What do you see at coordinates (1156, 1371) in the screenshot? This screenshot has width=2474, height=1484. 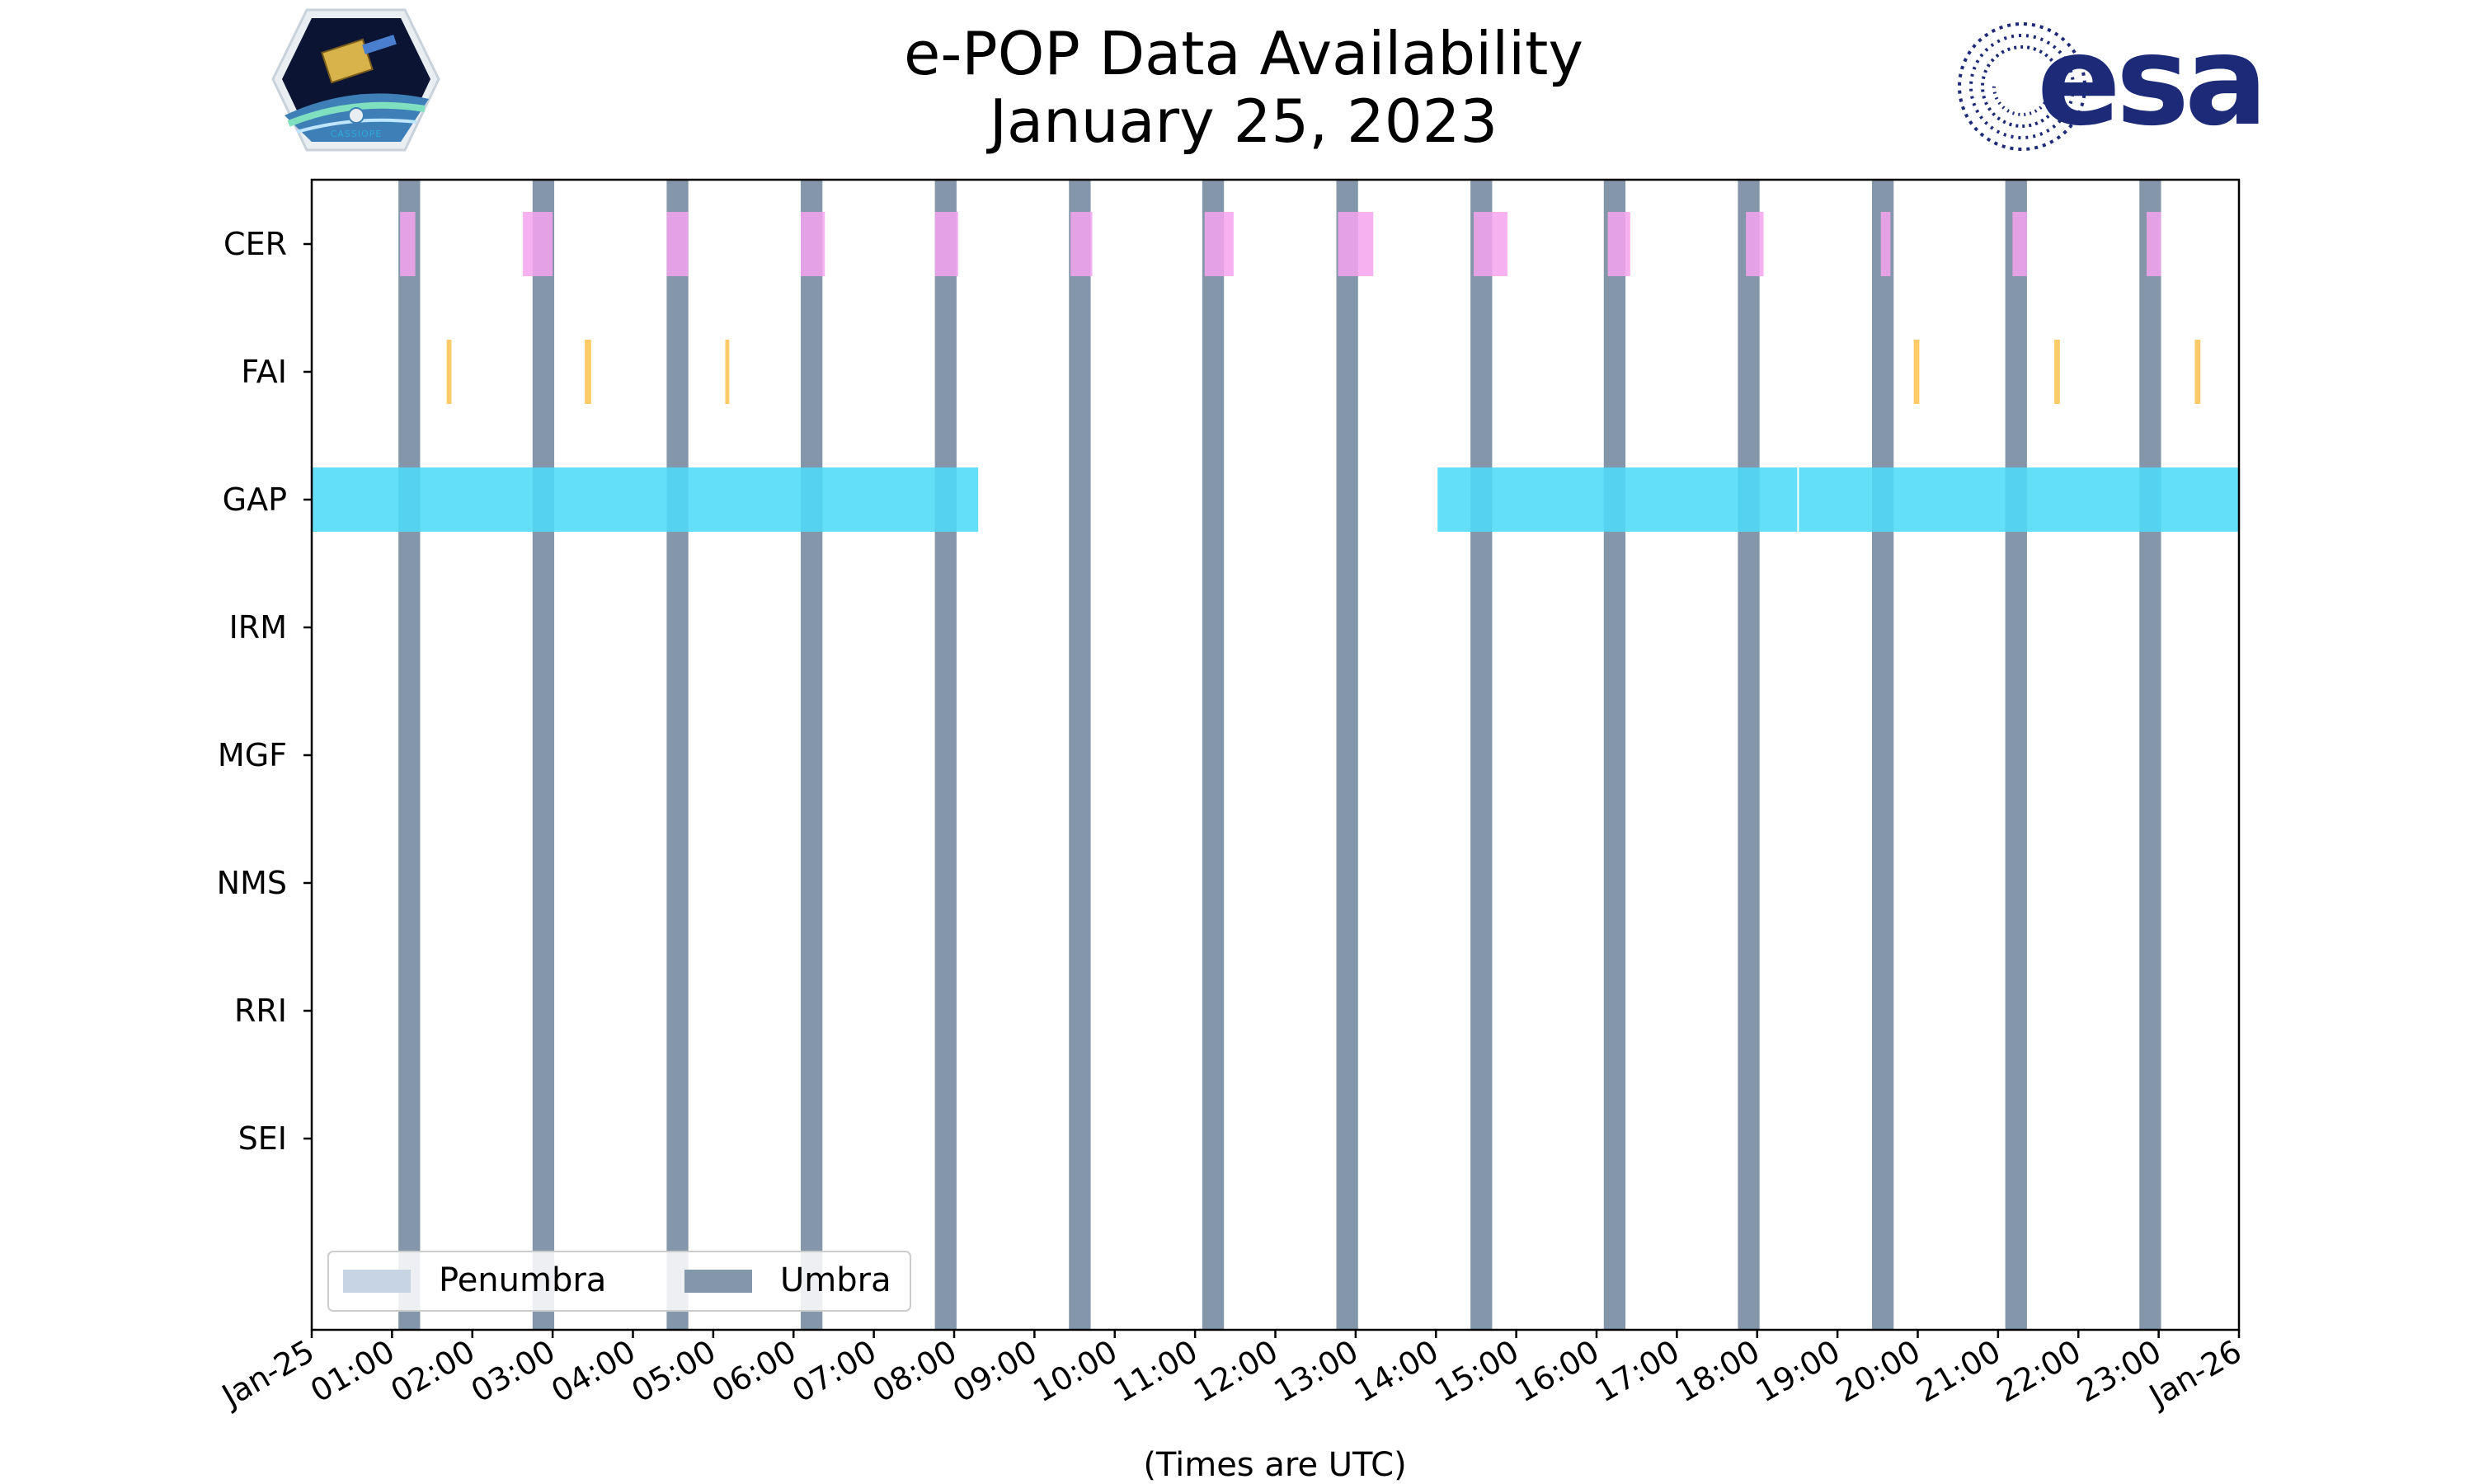 I see `x-tick-label: 11:00` at bounding box center [1156, 1371].